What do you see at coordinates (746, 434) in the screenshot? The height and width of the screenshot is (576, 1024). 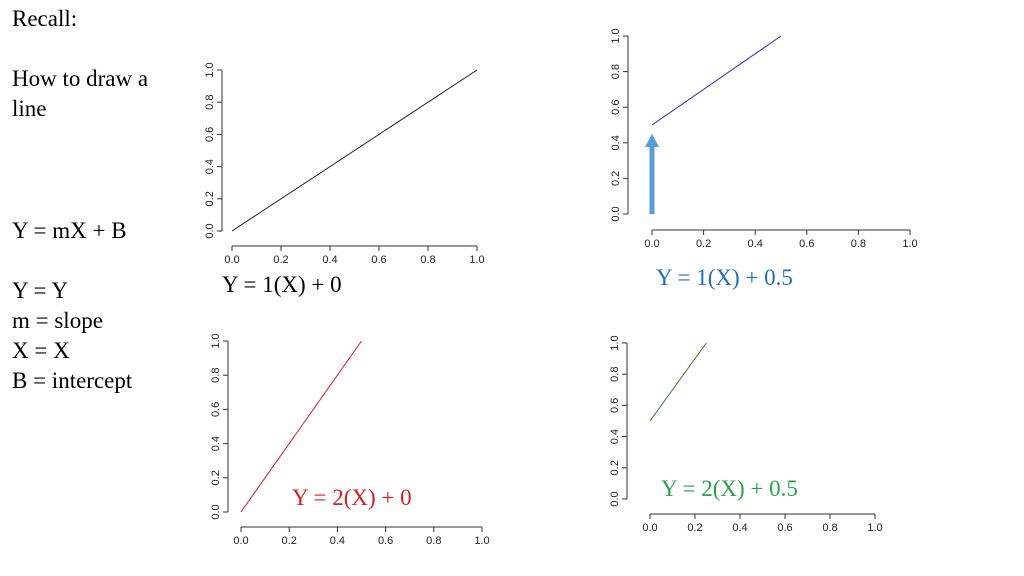 I see `plot-4: 0.0 0.2 0.4 0.6 0.8 1.0 0.0 0.2 0.4 0.6 0.8 1.0` at bounding box center [746, 434].